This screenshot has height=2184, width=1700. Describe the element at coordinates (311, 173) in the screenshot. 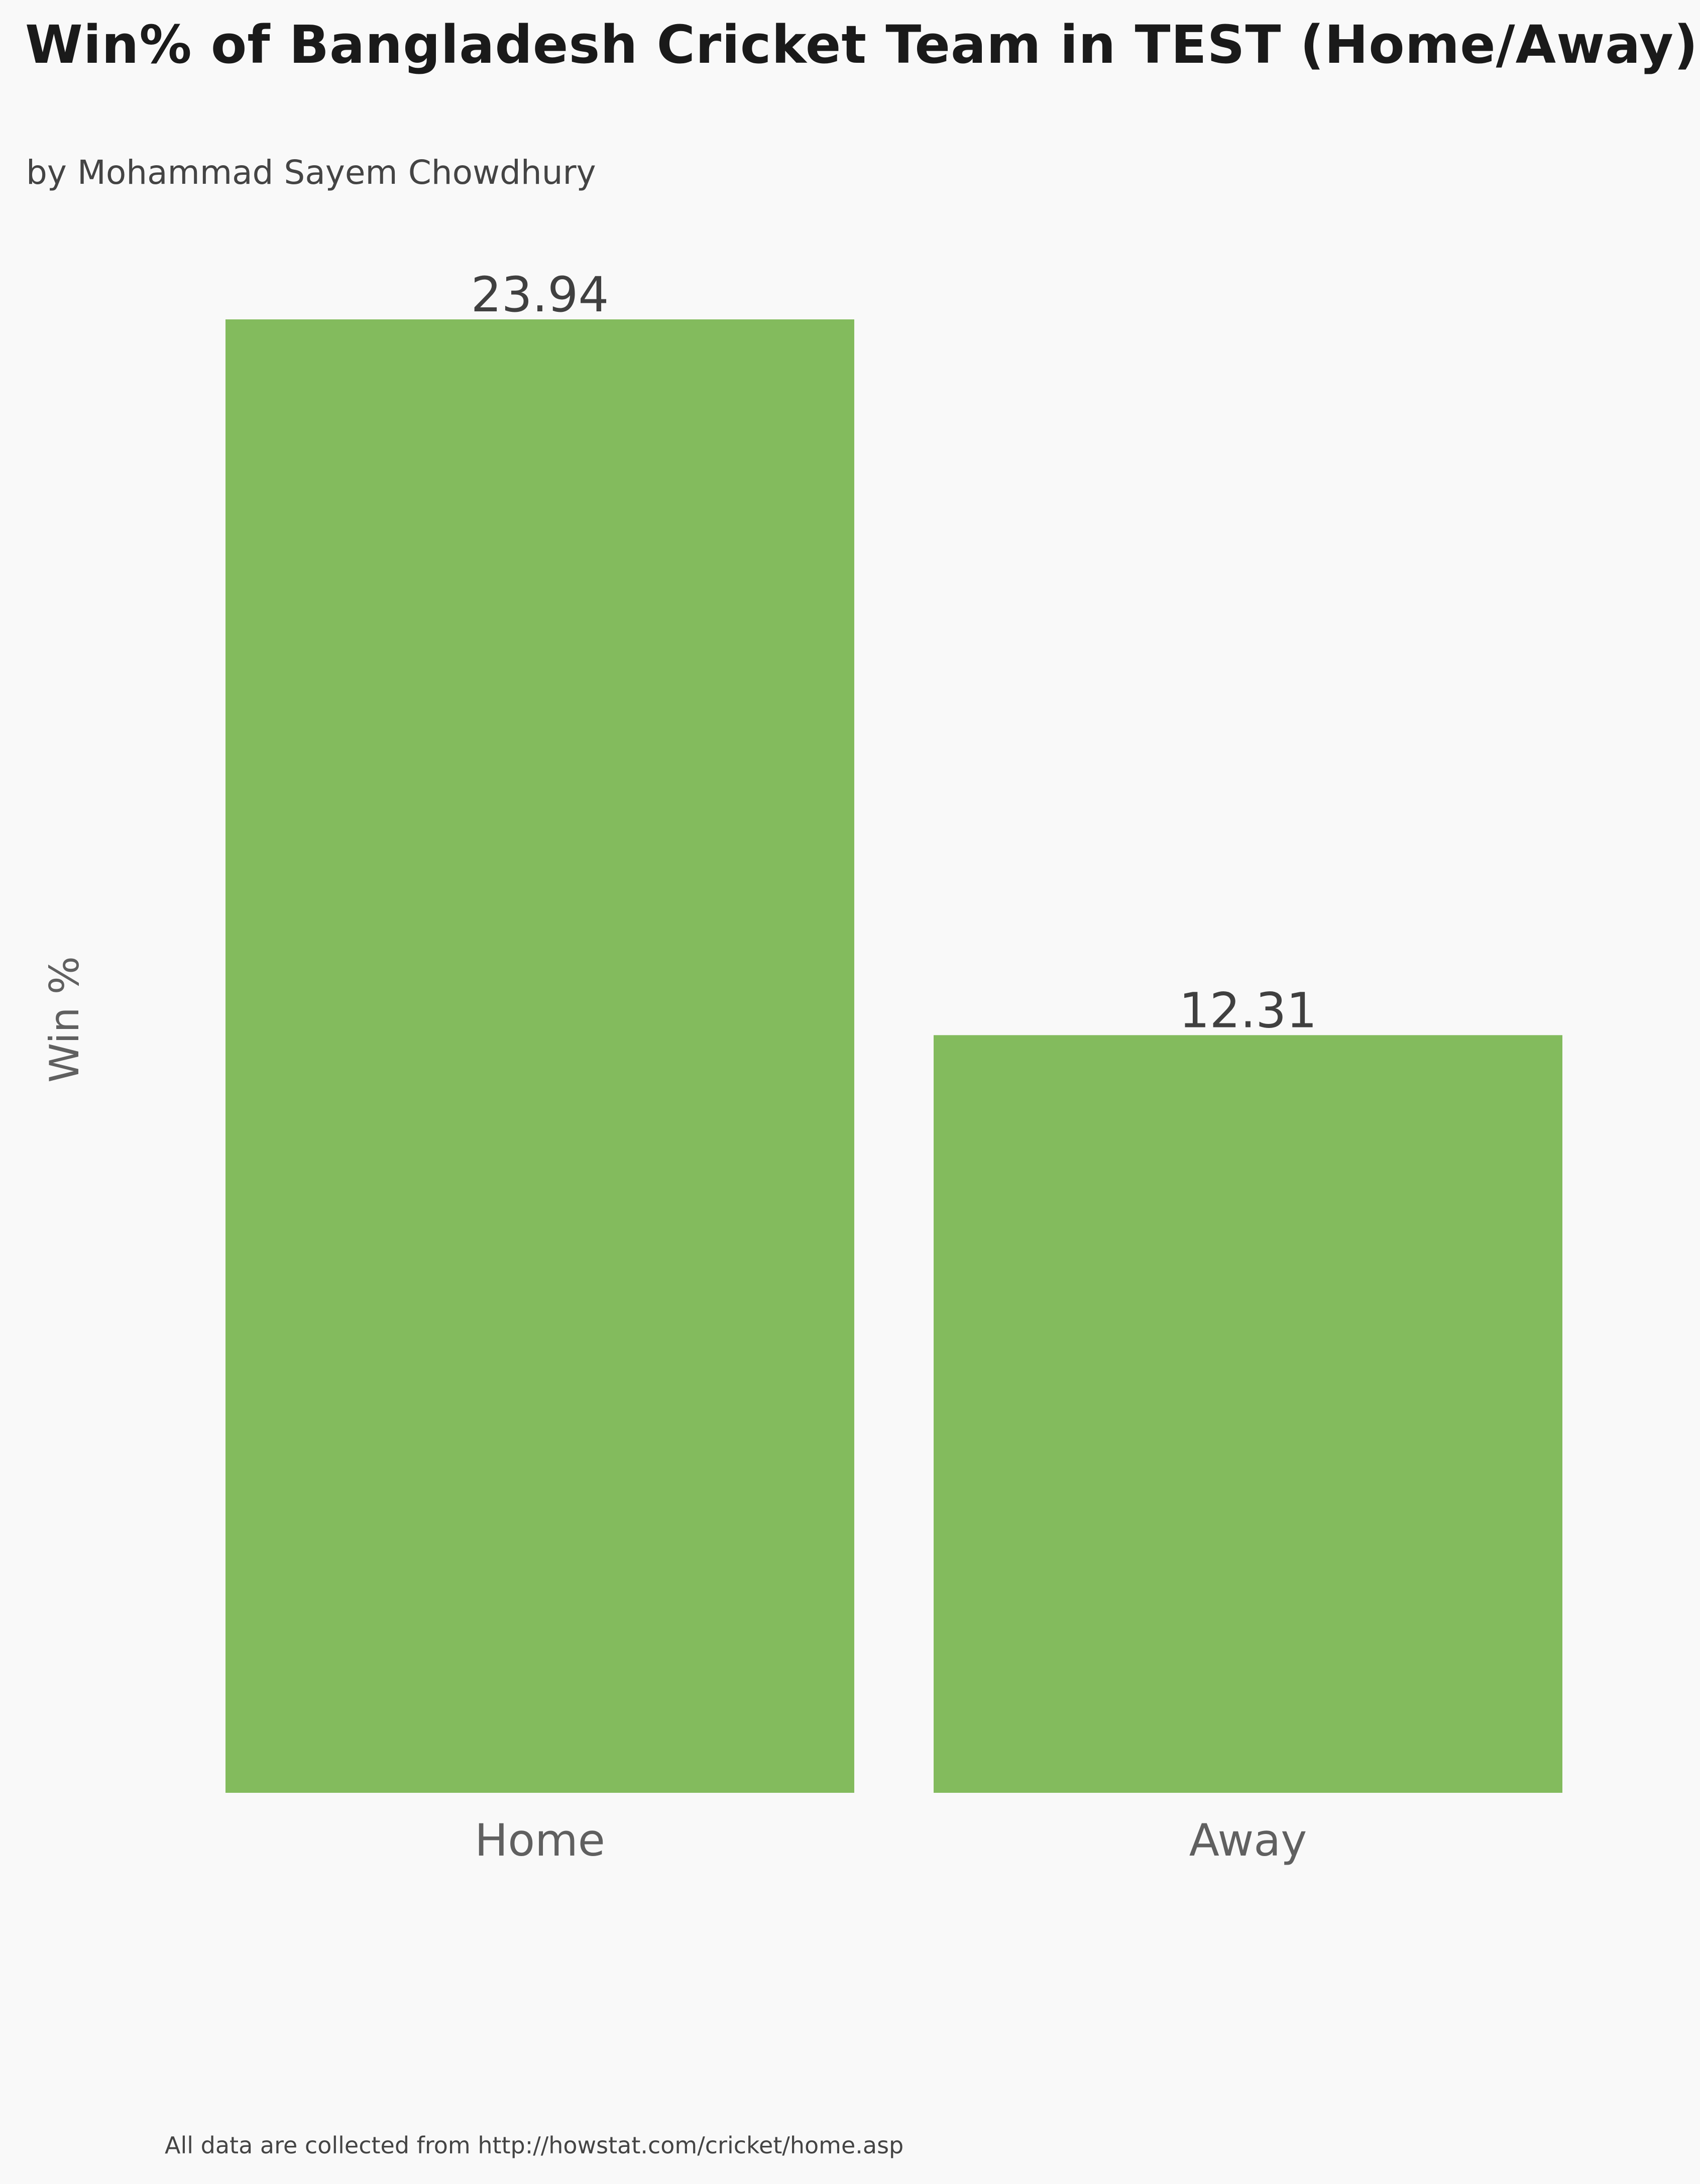

I see `chart-subtitle: by Mohammad Sayem Chowdhury` at that location.